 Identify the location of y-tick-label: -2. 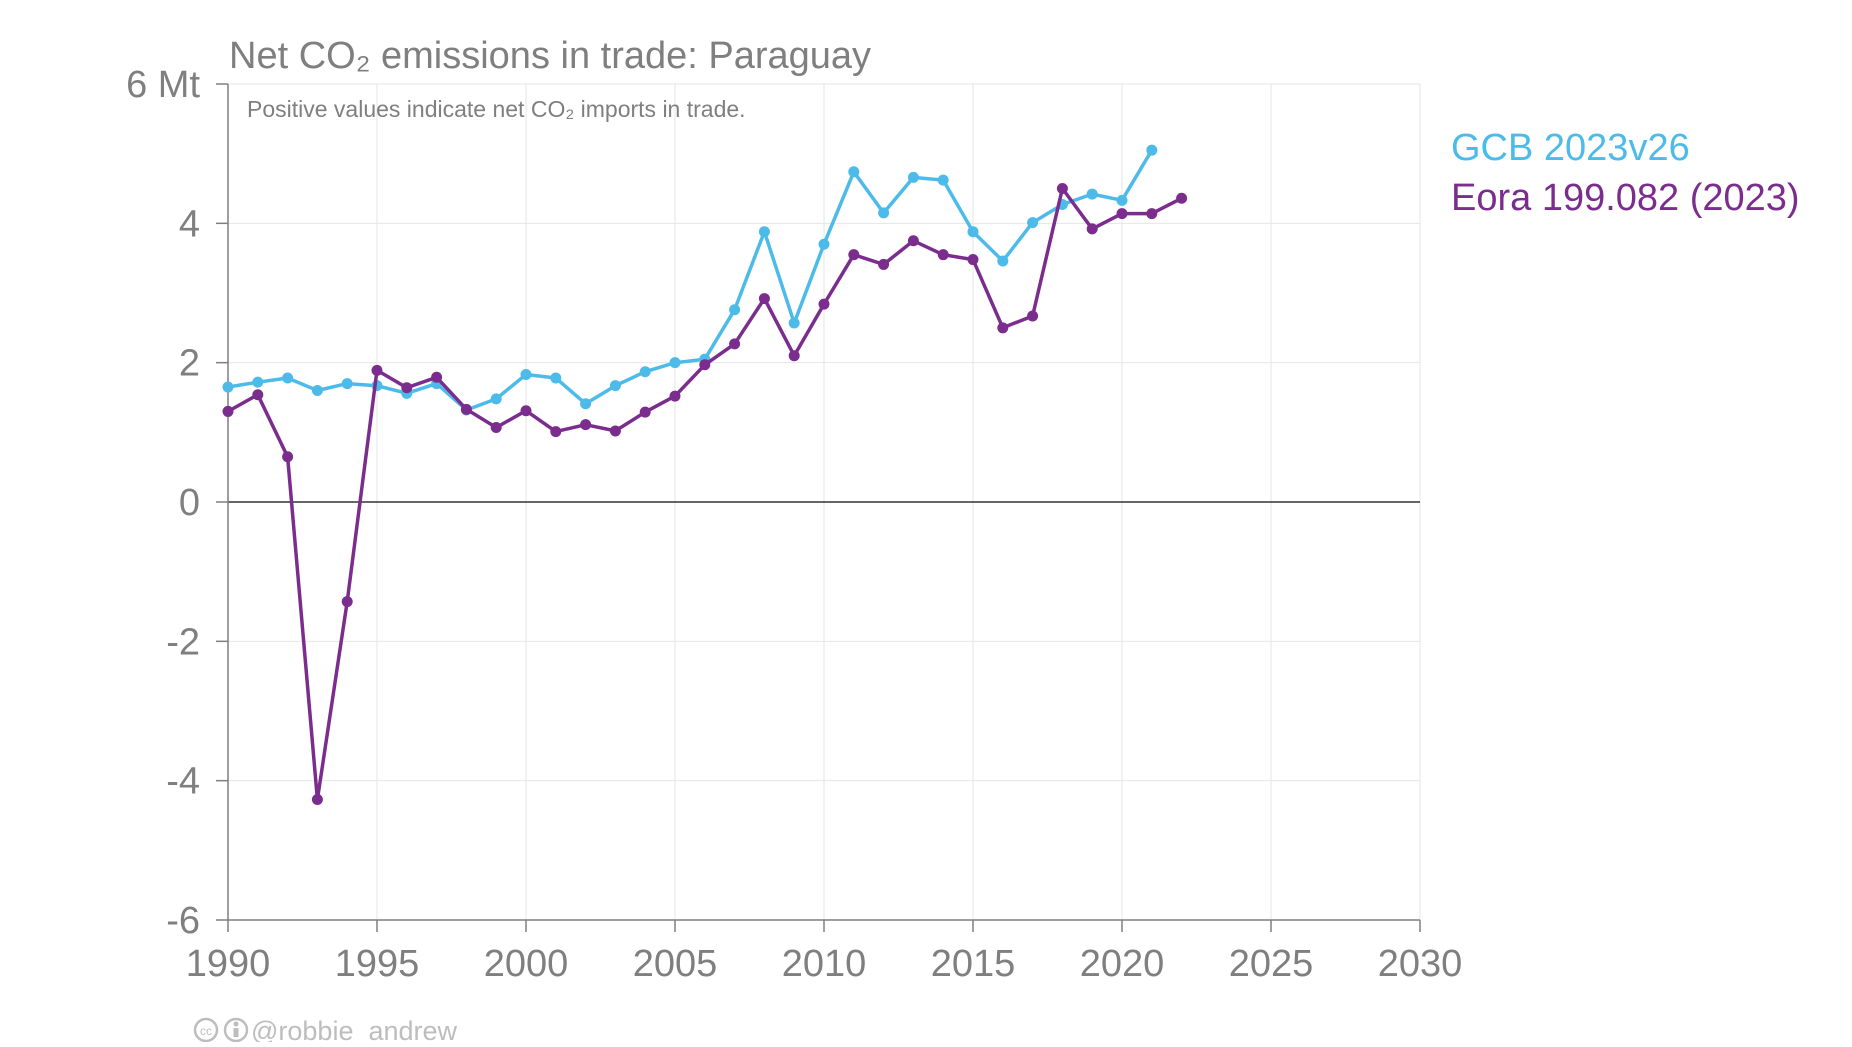
(183, 642).